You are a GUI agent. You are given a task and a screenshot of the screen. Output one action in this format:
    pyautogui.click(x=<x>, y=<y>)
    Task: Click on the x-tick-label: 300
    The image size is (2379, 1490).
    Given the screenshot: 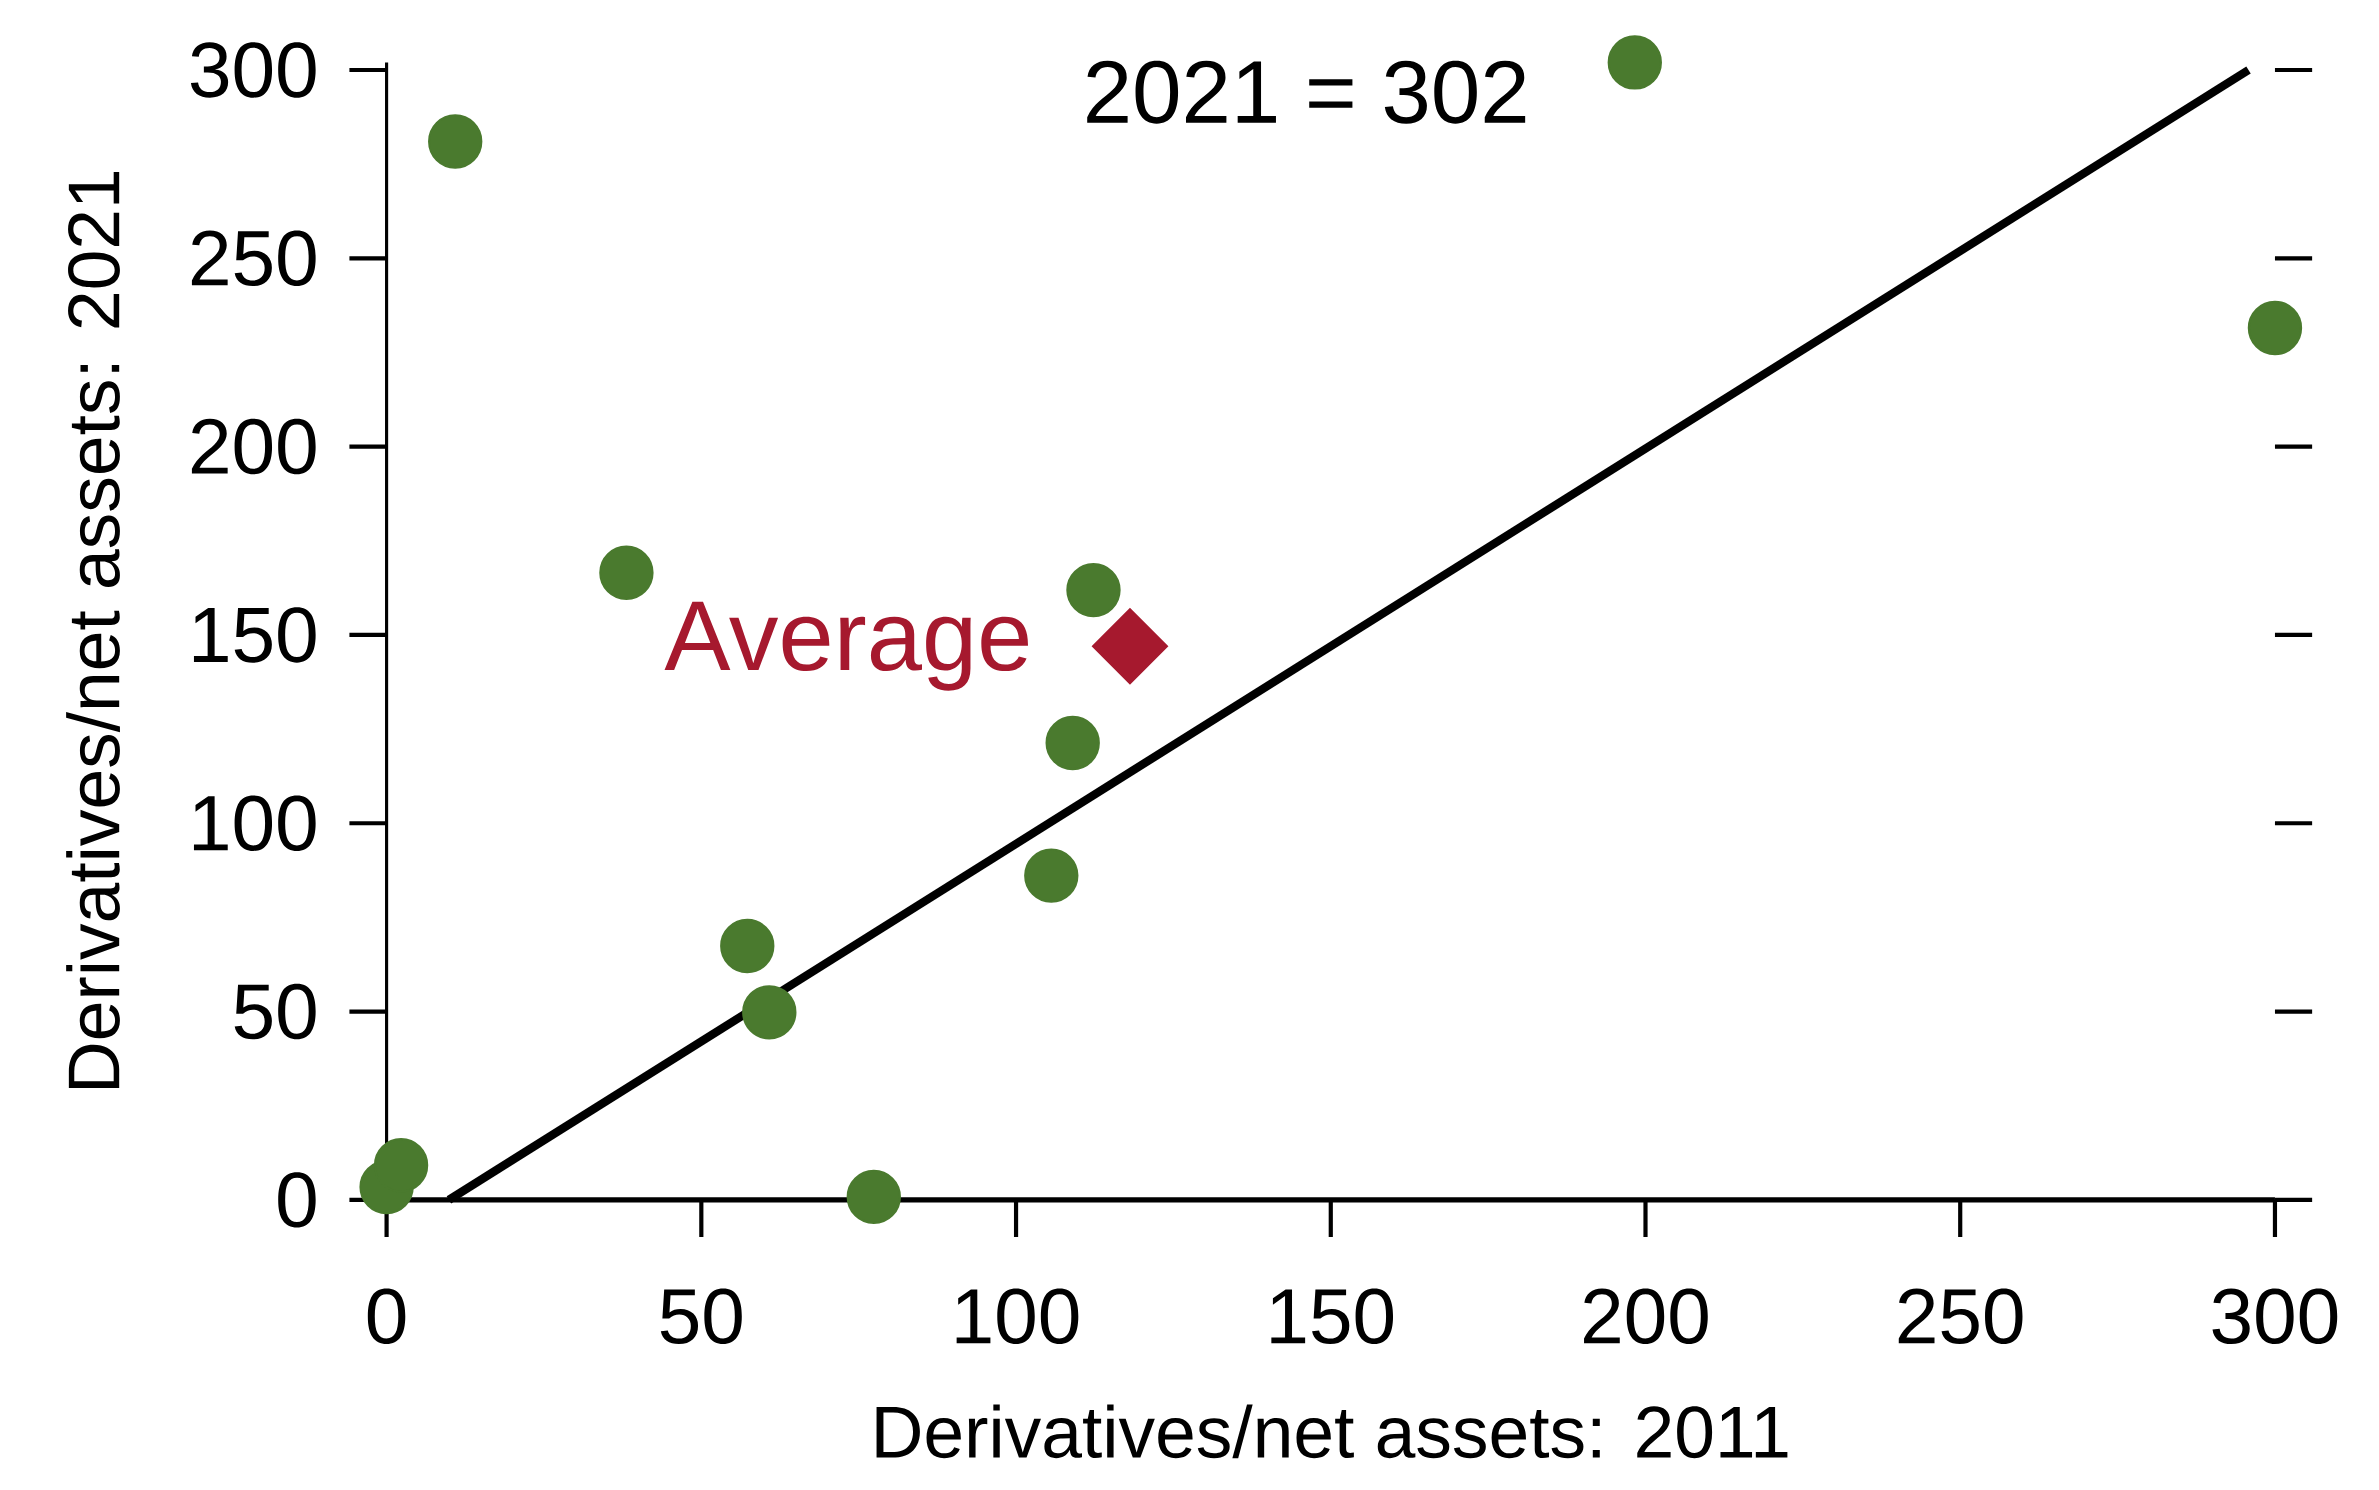 What is the action you would take?
    pyautogui.click(x=2275, y=1316)
    